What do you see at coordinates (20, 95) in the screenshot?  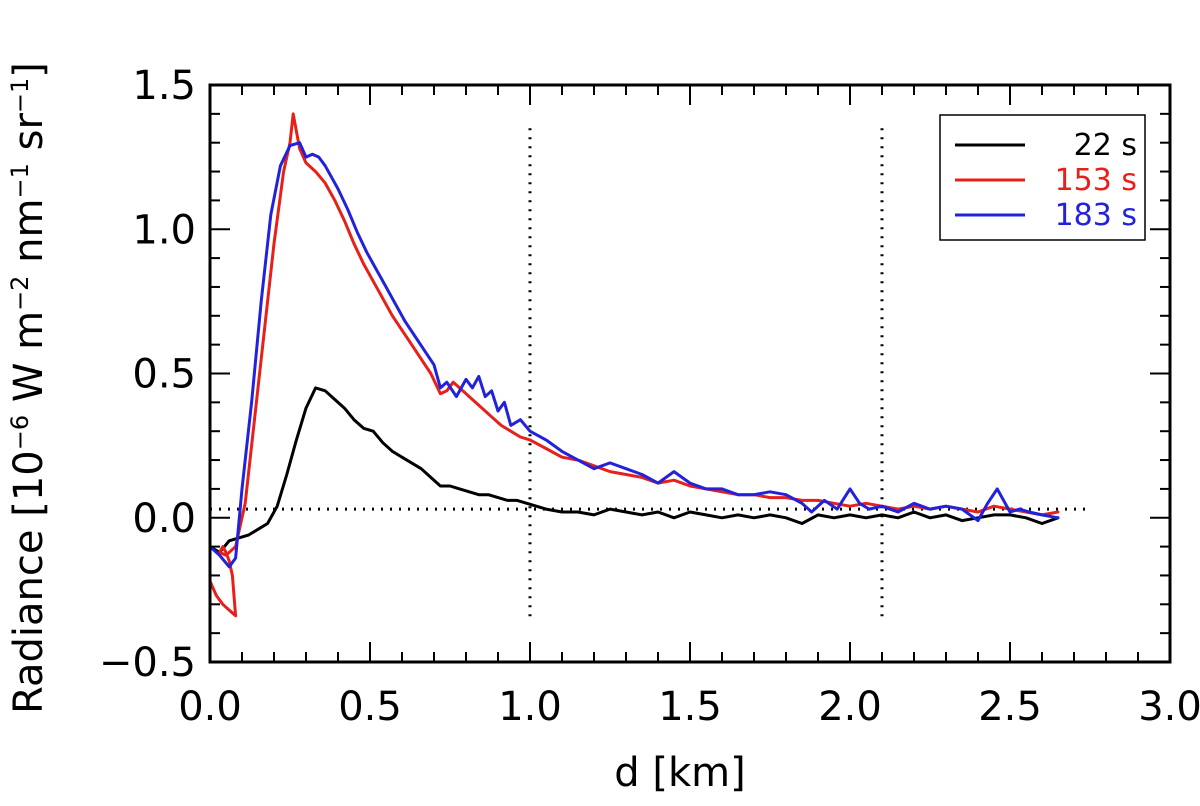 I see `y-axis-title-exp4: −1` at bounding box center [20, 95].